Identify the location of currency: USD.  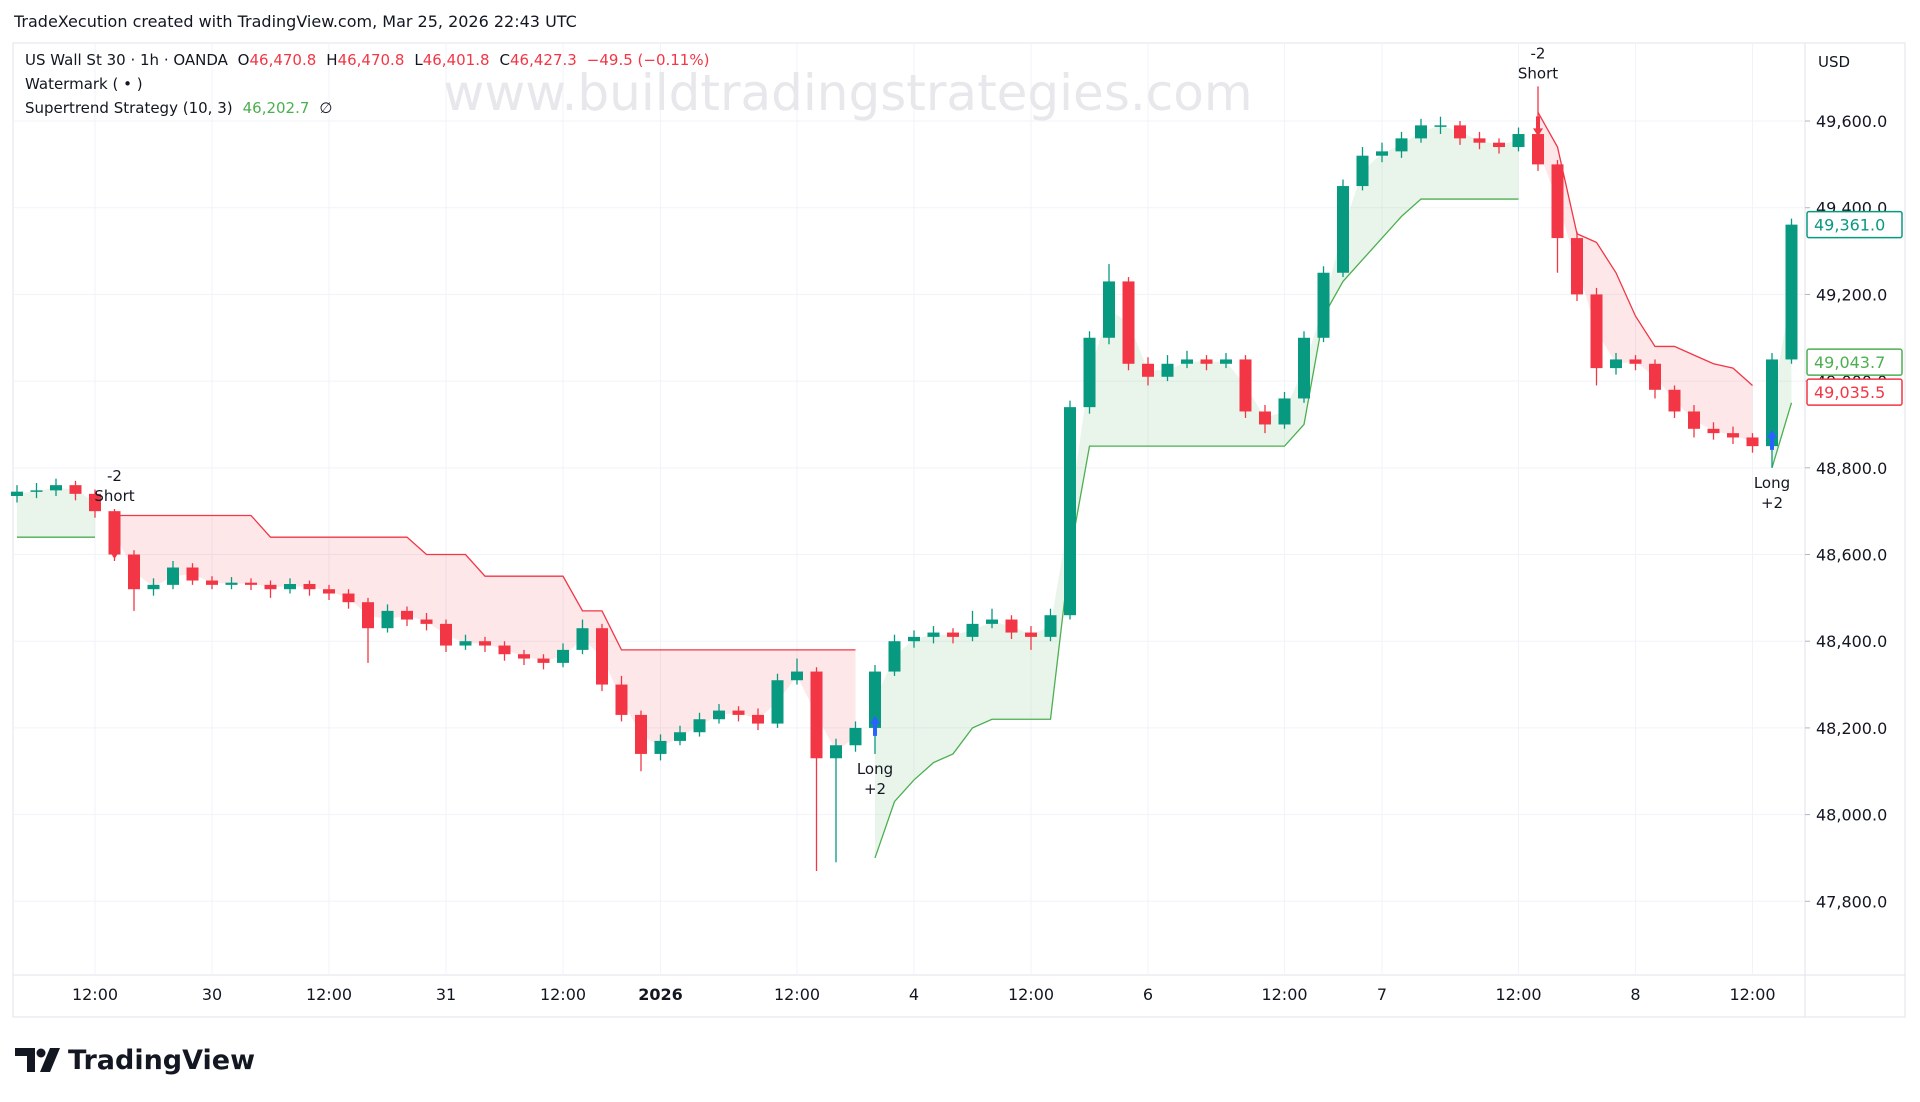
(1834, 62).